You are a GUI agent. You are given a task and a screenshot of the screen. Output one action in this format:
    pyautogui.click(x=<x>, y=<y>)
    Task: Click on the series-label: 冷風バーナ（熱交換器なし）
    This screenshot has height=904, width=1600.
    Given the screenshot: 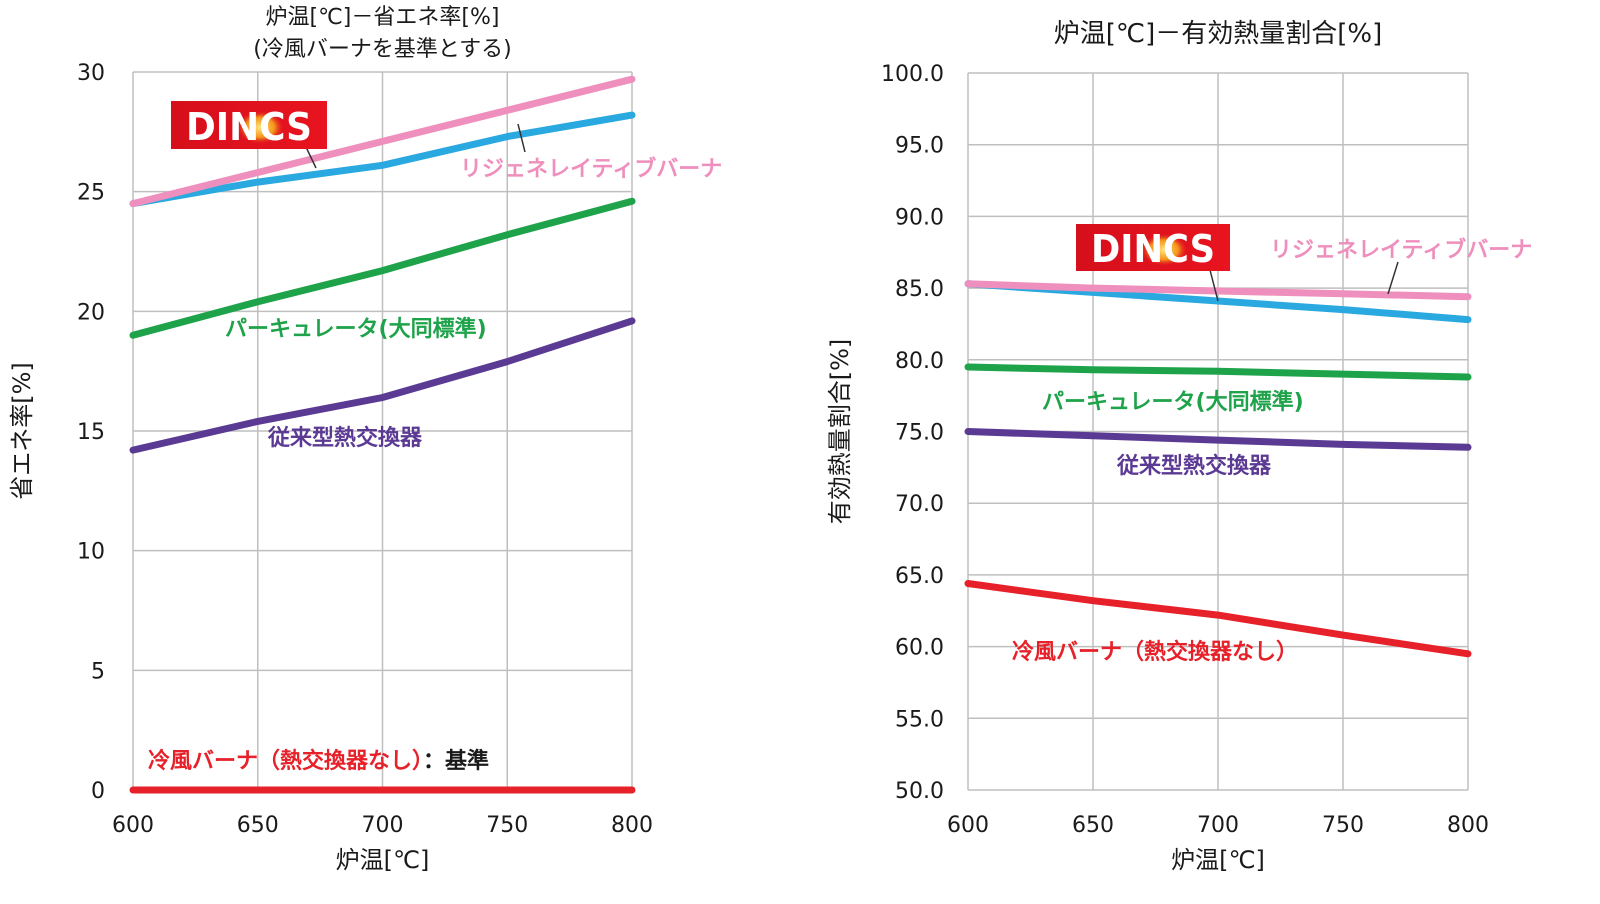 What is the action you would take?
    pyautogui.click(x=1155, y=652)
    